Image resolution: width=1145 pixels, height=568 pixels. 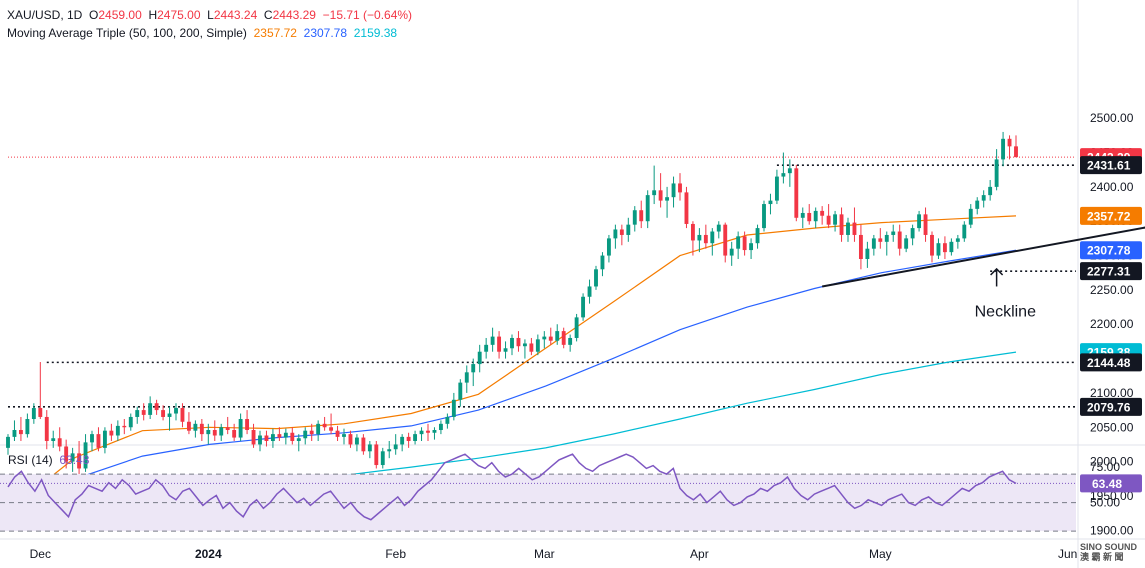 What do you see at coordinates (275, 33) in the screenshot?
I see `ma50-value: 2357.72` at bounding box center [275, 33].